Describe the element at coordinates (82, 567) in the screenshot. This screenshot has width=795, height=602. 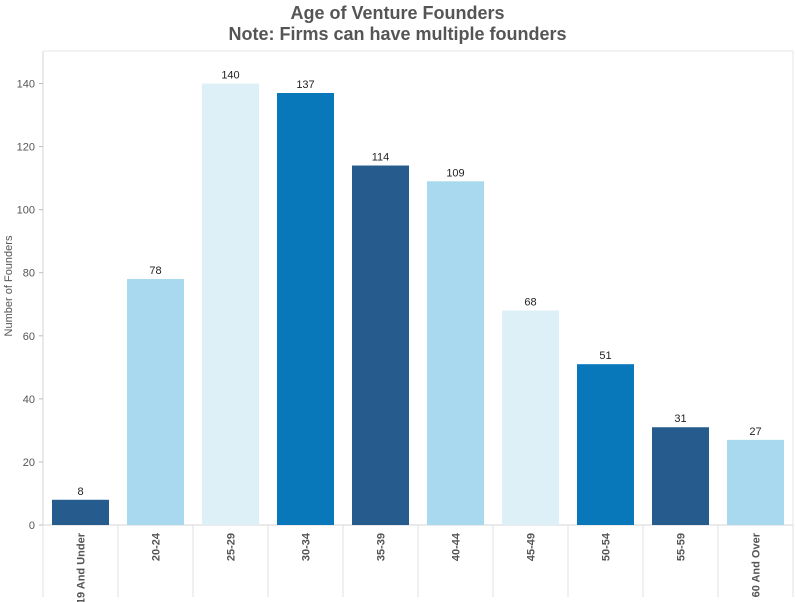
I see `x-tick-label: 19 And Under` at that location.